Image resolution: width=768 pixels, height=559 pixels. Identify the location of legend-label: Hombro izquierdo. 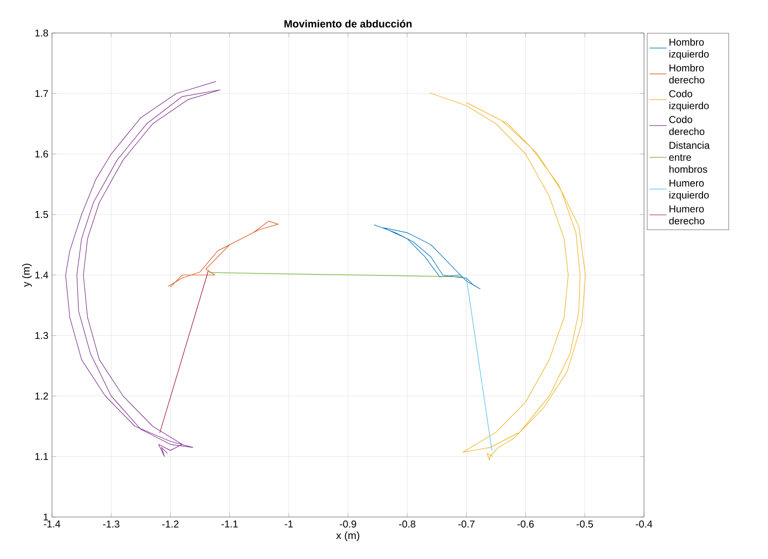
(689, 49).